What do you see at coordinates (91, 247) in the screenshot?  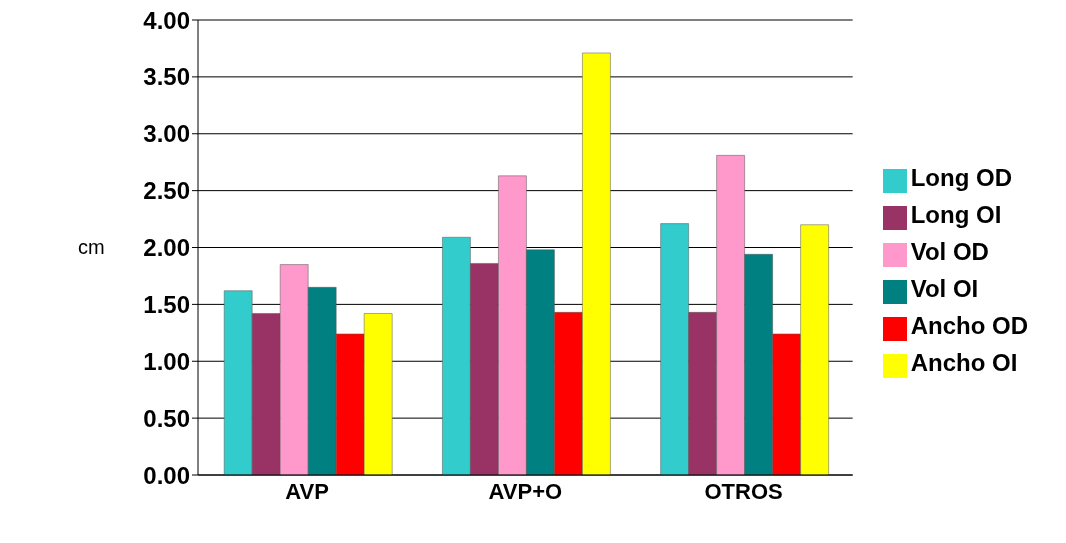 I see `y-axis-title: cm` at bounding box center [91, 247].